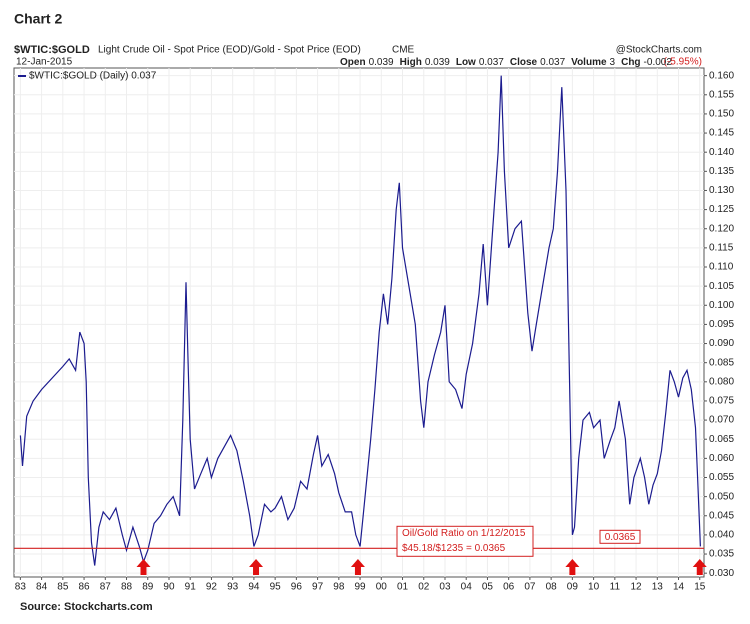  What do you see at coordinates (509, 587) in the screenshot?
I see `x-tick-label: 06` at bounding box center [509, 587].